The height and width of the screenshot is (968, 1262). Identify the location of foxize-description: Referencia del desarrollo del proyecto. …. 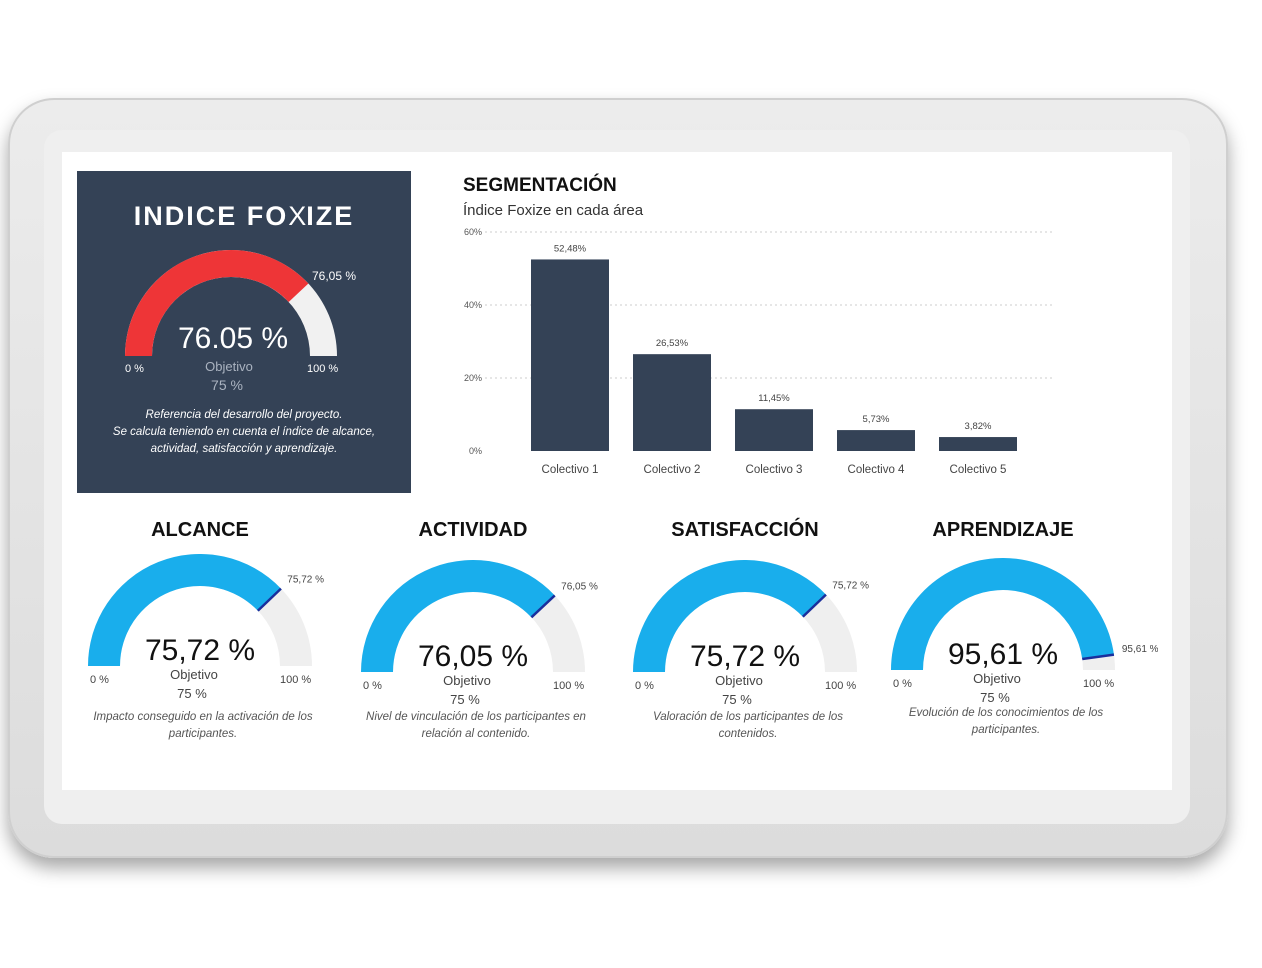
(244, 432).